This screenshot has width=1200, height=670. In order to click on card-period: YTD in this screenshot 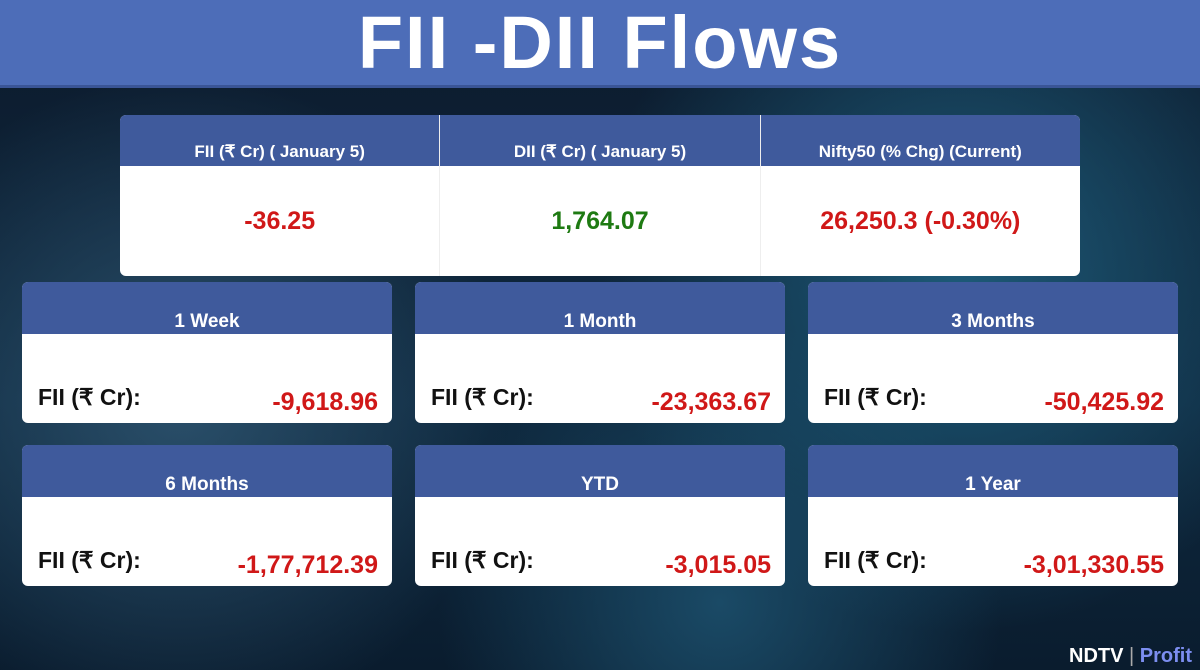, I will do `click(600, 471)`.